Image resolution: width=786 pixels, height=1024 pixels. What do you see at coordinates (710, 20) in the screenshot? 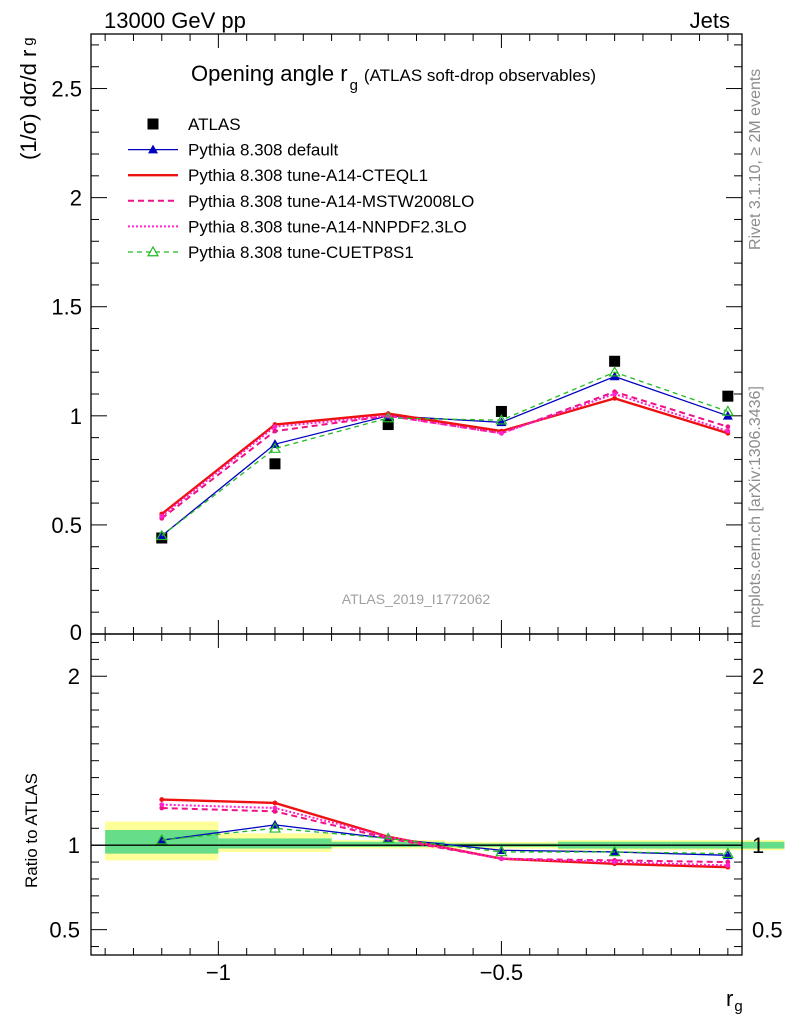
I see `header-right: Jets` at bounding box center [710, 20].